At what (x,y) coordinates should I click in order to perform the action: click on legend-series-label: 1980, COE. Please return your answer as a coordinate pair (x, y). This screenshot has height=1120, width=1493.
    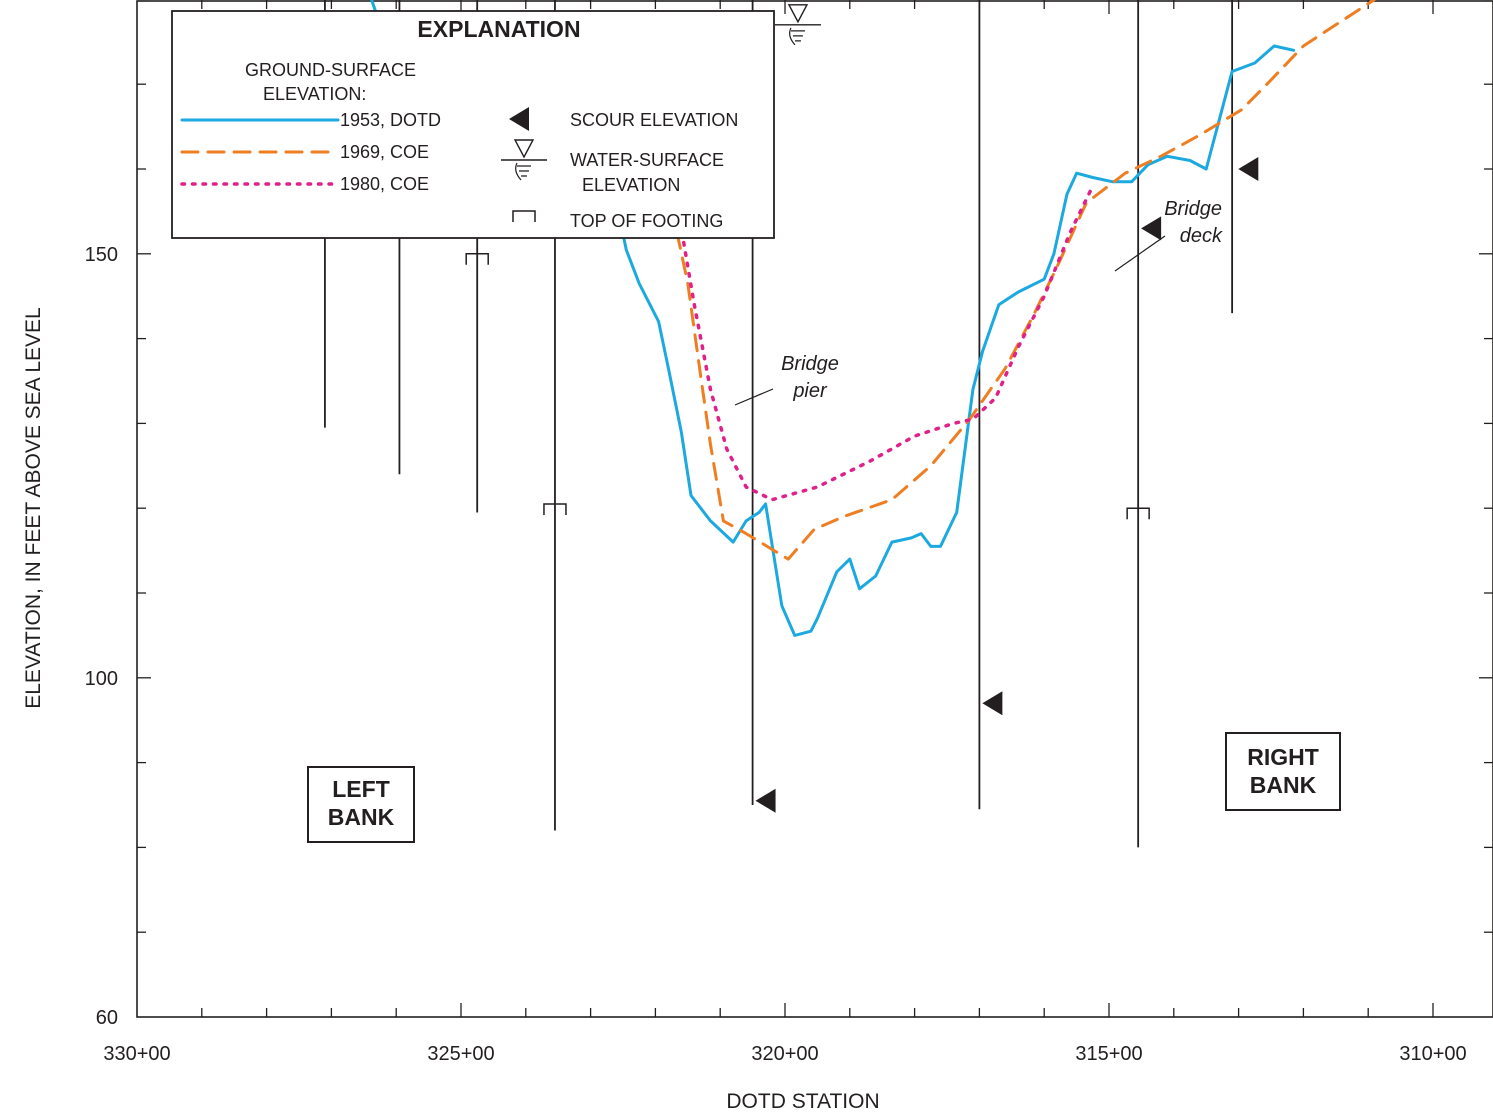
    Looking at the image, I should click on (384, 184).